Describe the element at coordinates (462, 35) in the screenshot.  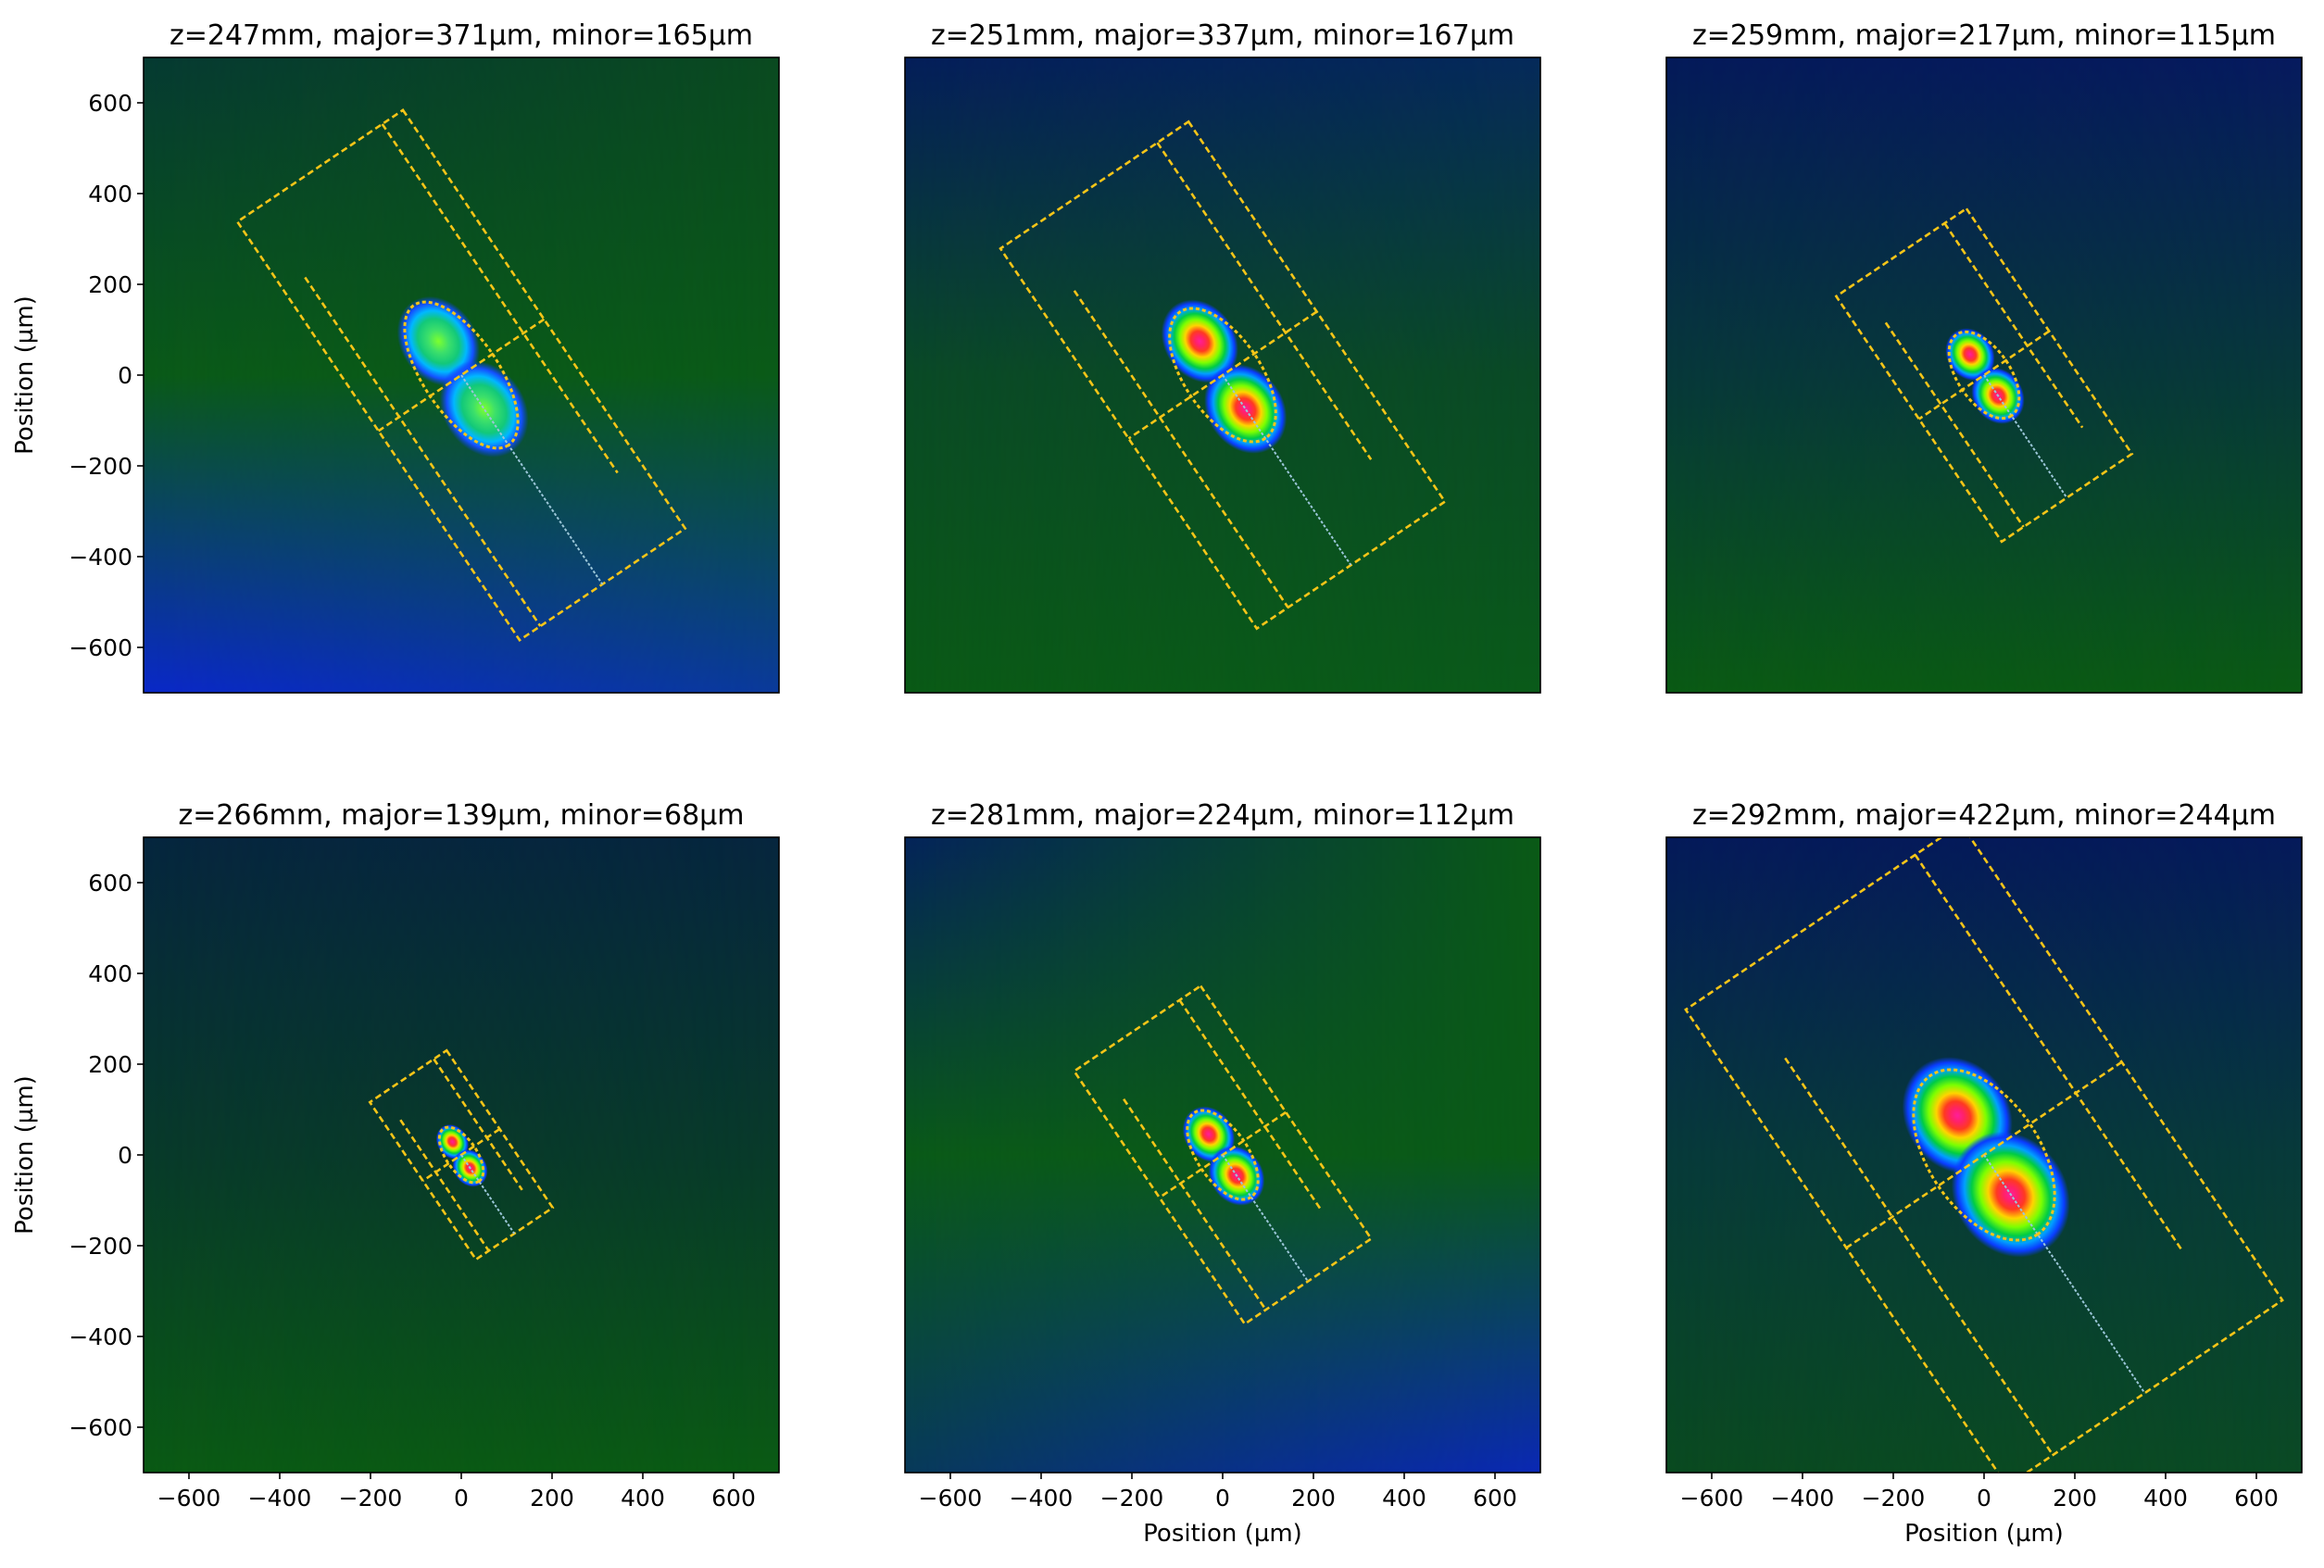
I see `panel-title: z=247mm, major=371µm, minor=165µm` at that location.